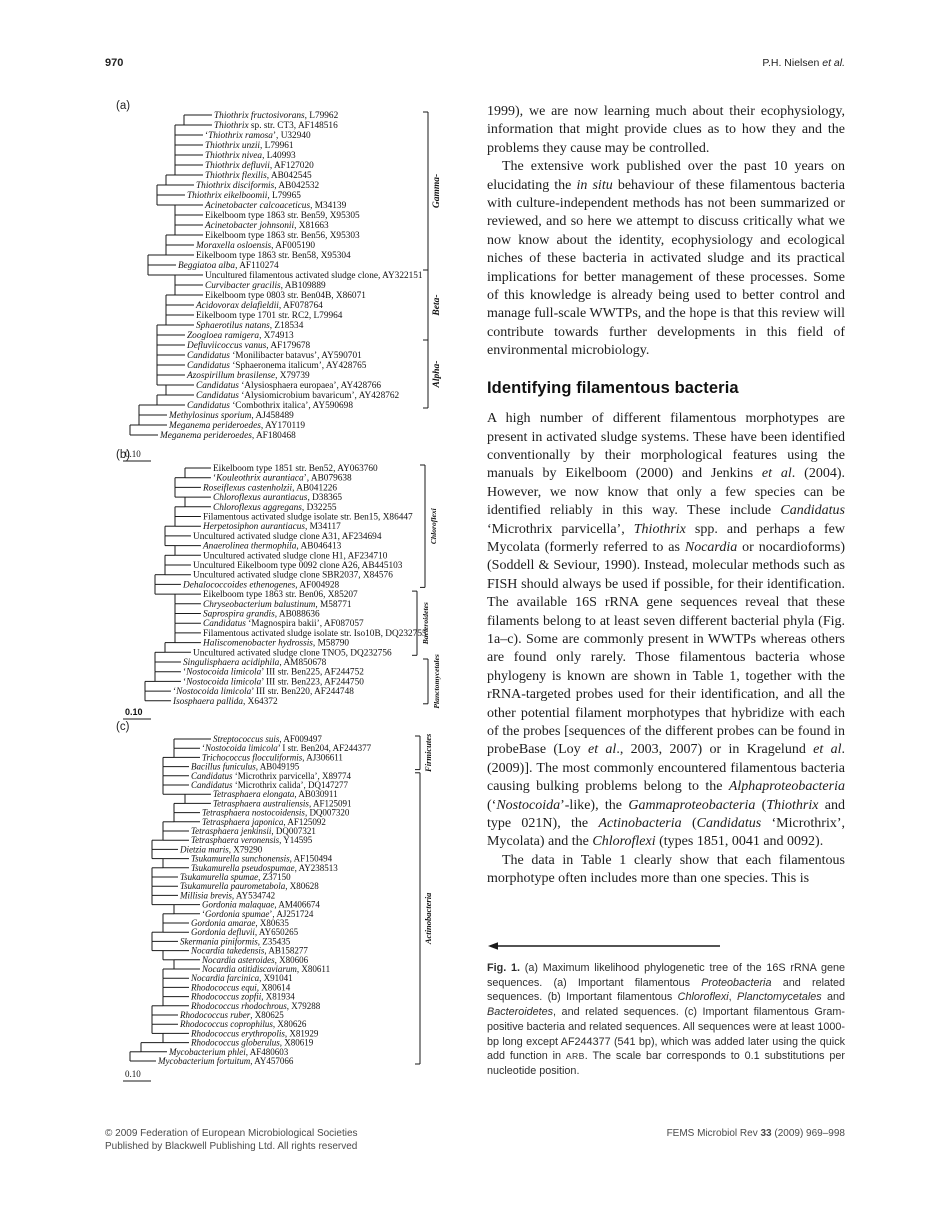 Image resolution: width=925 pixels, height=1217 pixels. What do you see at coordinates (275, 507) in the screenshot?
I see `taxon-label: Chloroflexus aggregans, D32255` at bounding box center [275, 507].